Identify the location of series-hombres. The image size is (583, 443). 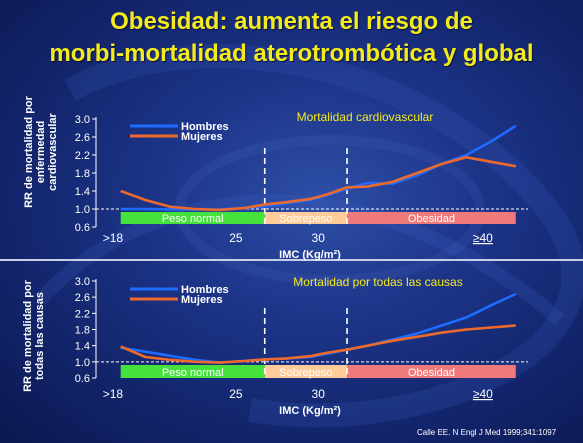
(318, 328).